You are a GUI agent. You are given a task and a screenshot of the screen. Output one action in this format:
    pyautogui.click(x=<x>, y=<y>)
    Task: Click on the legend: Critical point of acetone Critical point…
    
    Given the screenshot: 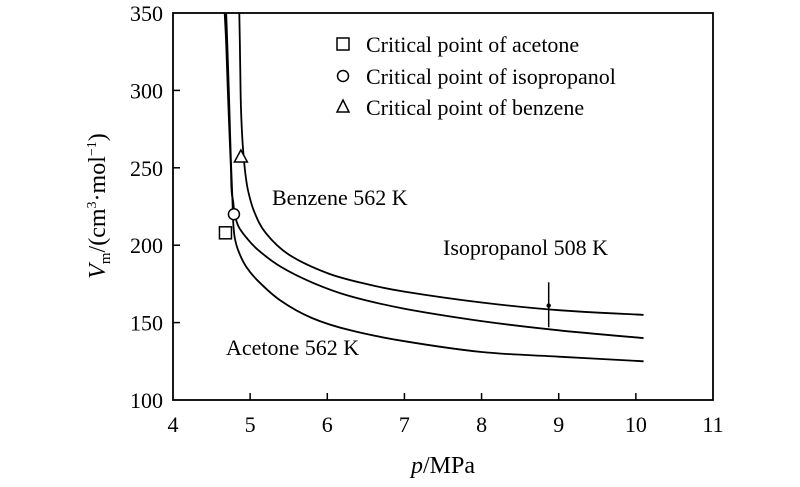 What is the action you would take?
    pyautogui.click(x=475, y=76)
    